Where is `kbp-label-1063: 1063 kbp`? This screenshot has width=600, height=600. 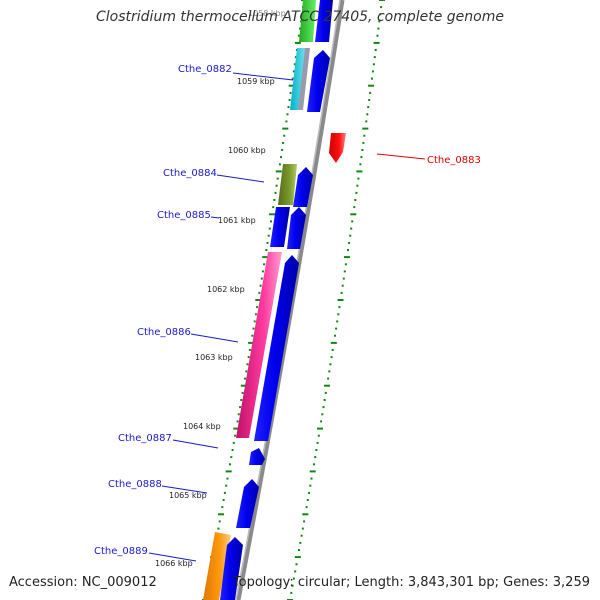
kbp-label-1063: 1063 kbp is located at coordinates (214, 357).